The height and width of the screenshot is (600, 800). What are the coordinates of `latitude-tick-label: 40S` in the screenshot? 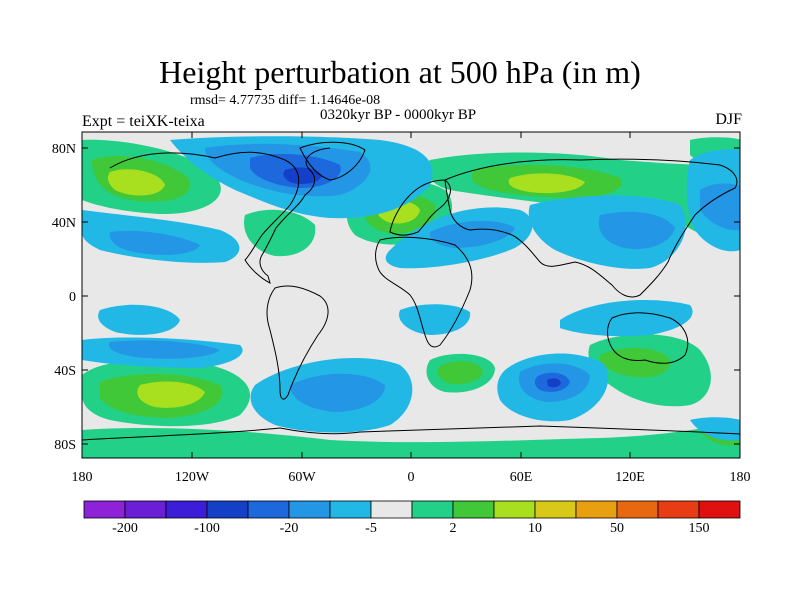 It's located at (65, 371).